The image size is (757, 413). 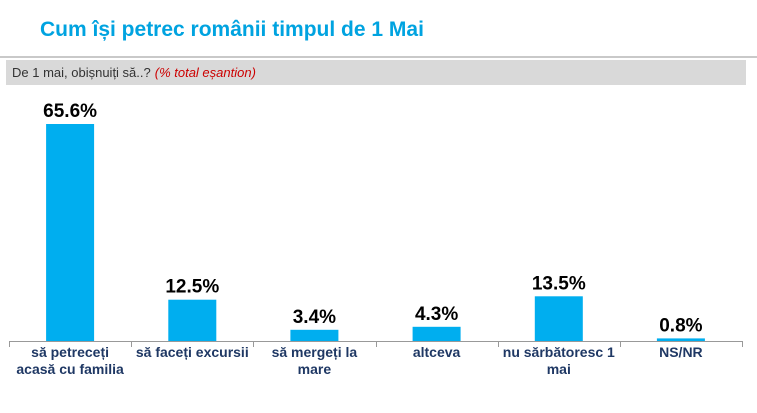 I want to click on title-divider, so click(x=378, y=57).